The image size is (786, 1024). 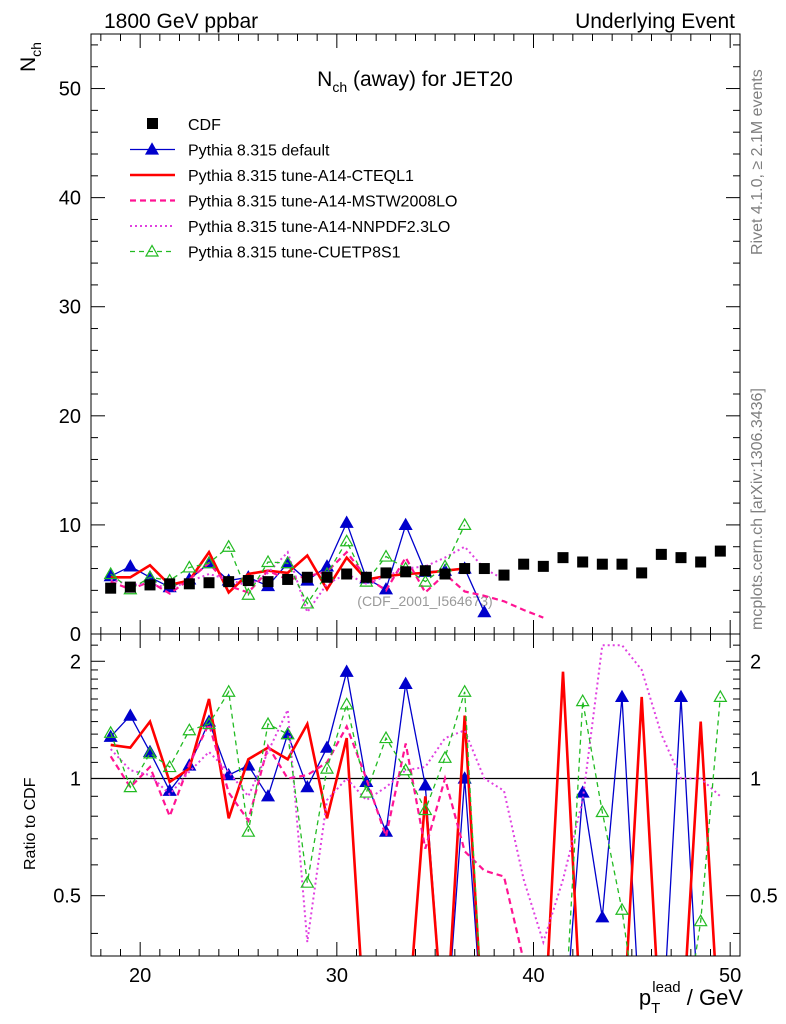 What do you see at coordinates (67, 897) in the screenshot?
I see `ratio-y-tick-label-left: 0.5` at bounding box center [67, 897].